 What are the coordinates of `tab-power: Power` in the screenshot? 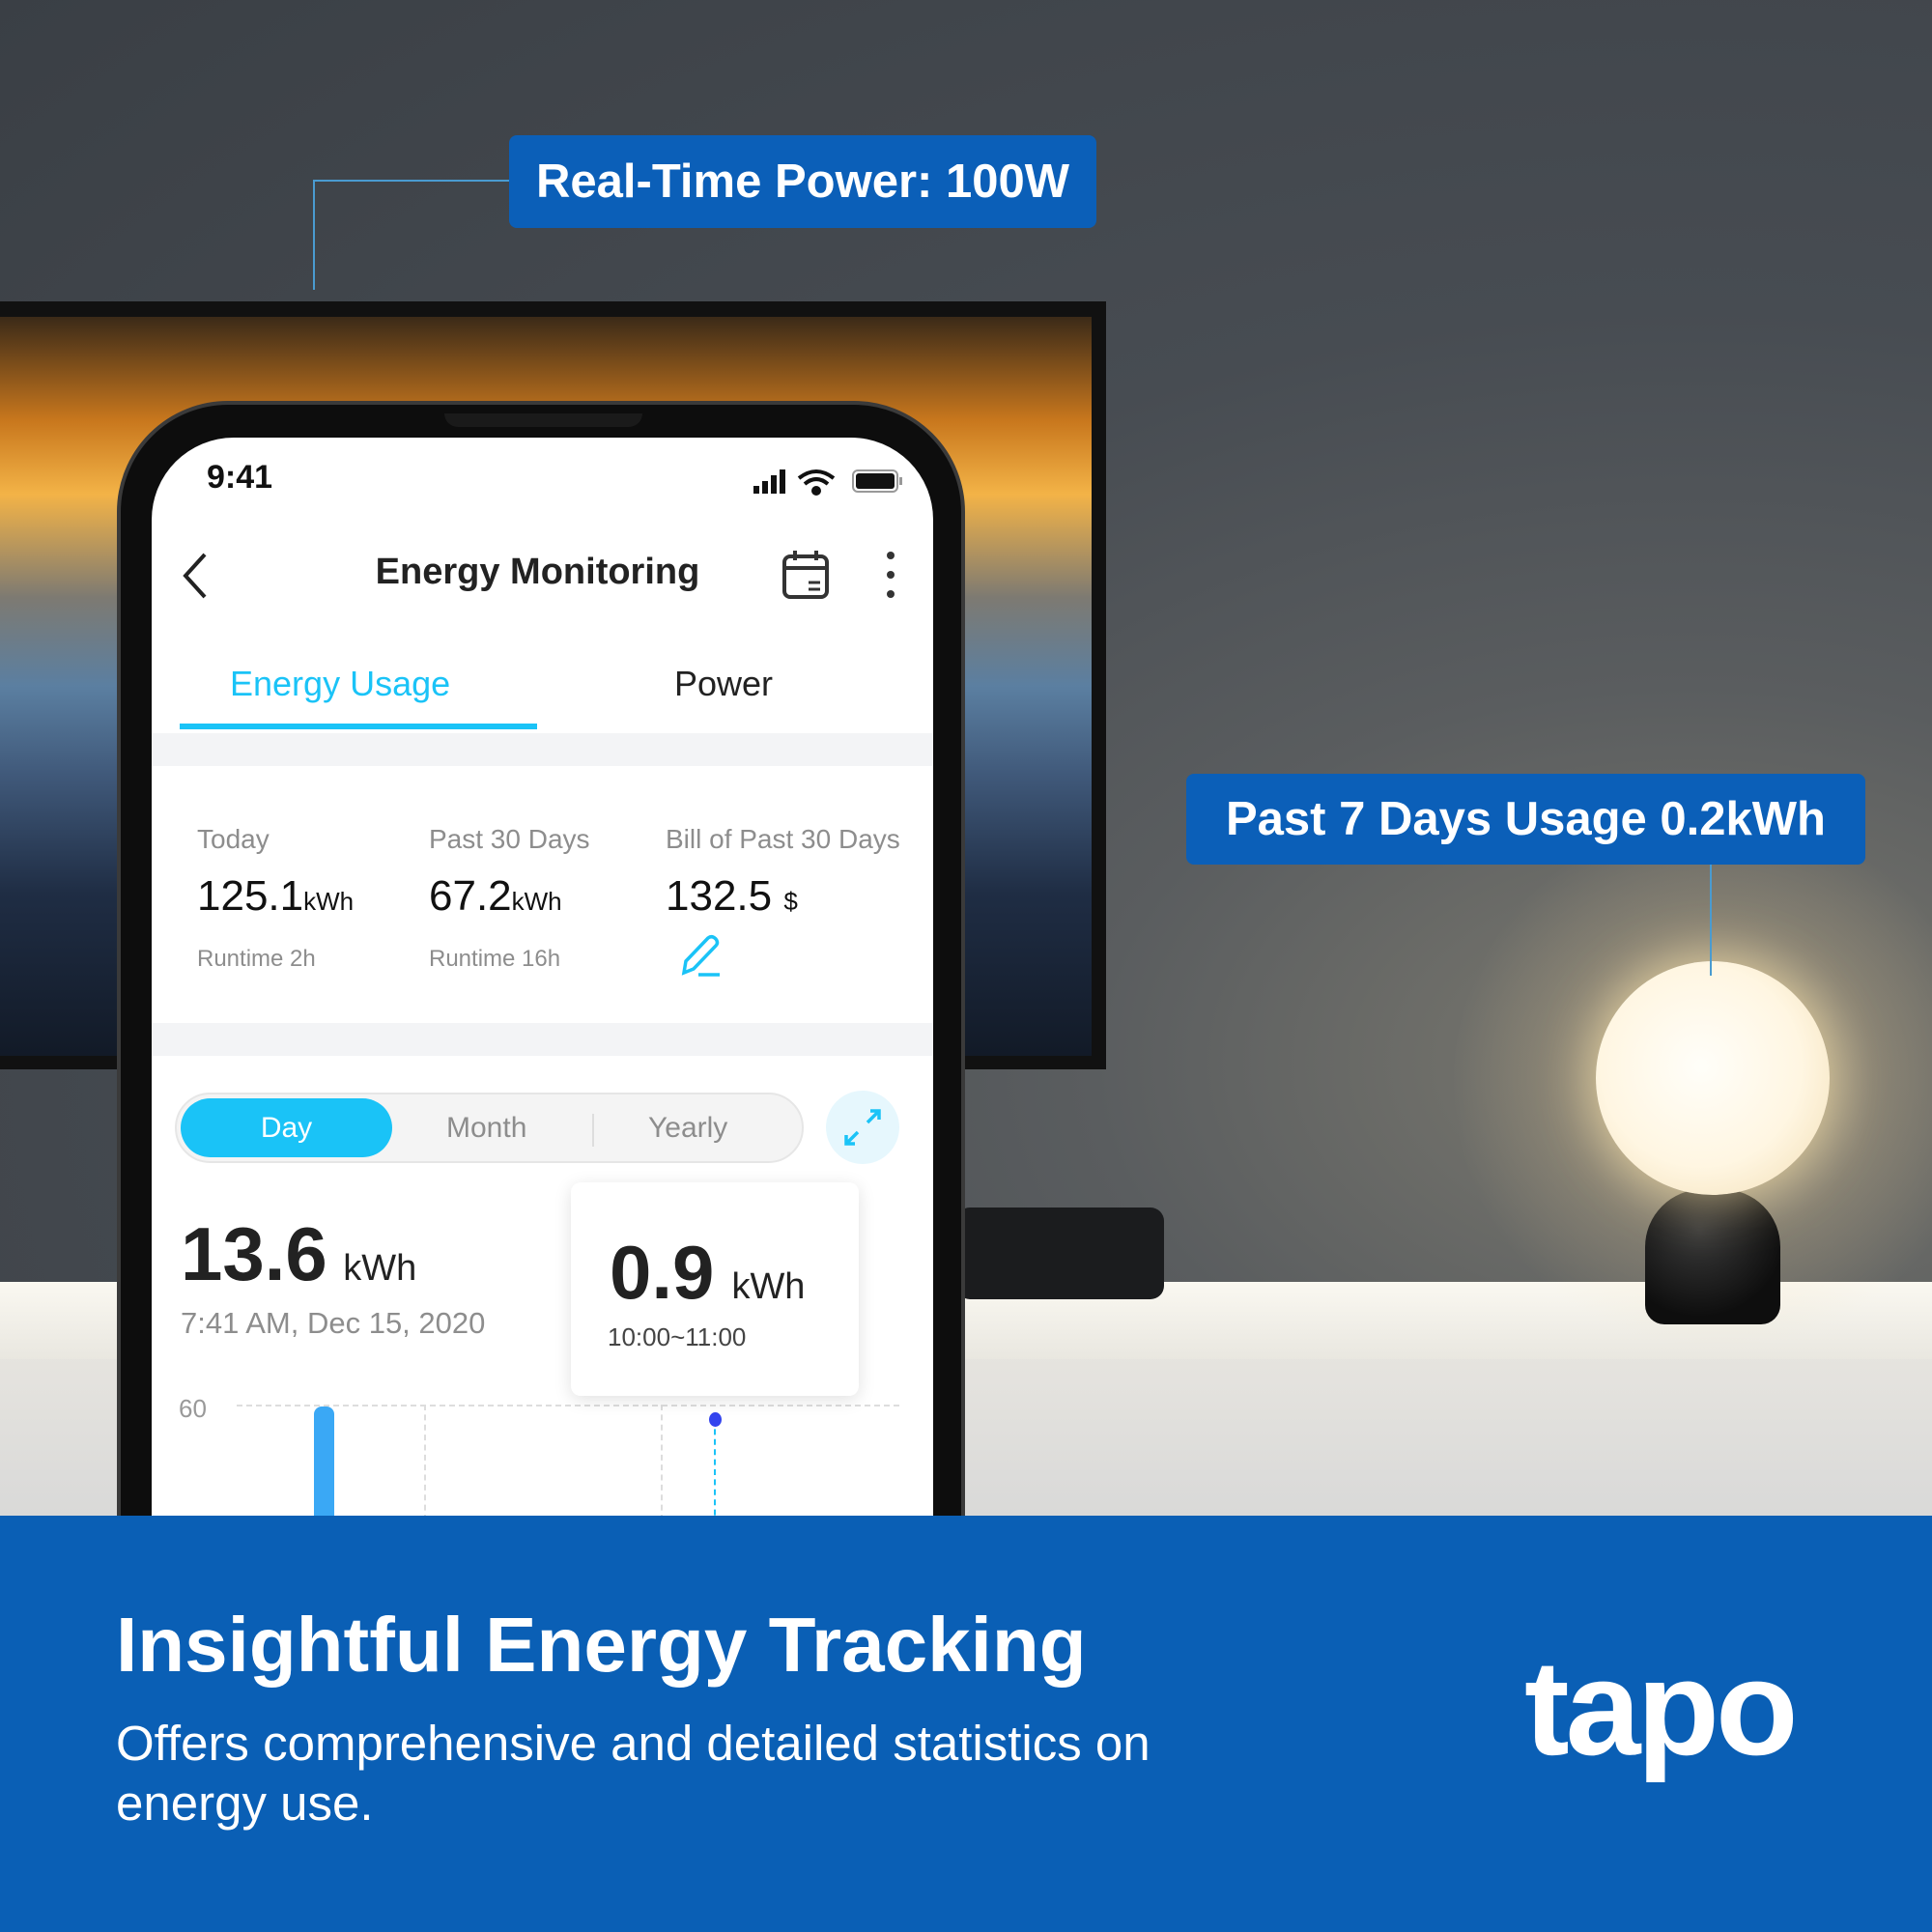 It's located at (724, 683).